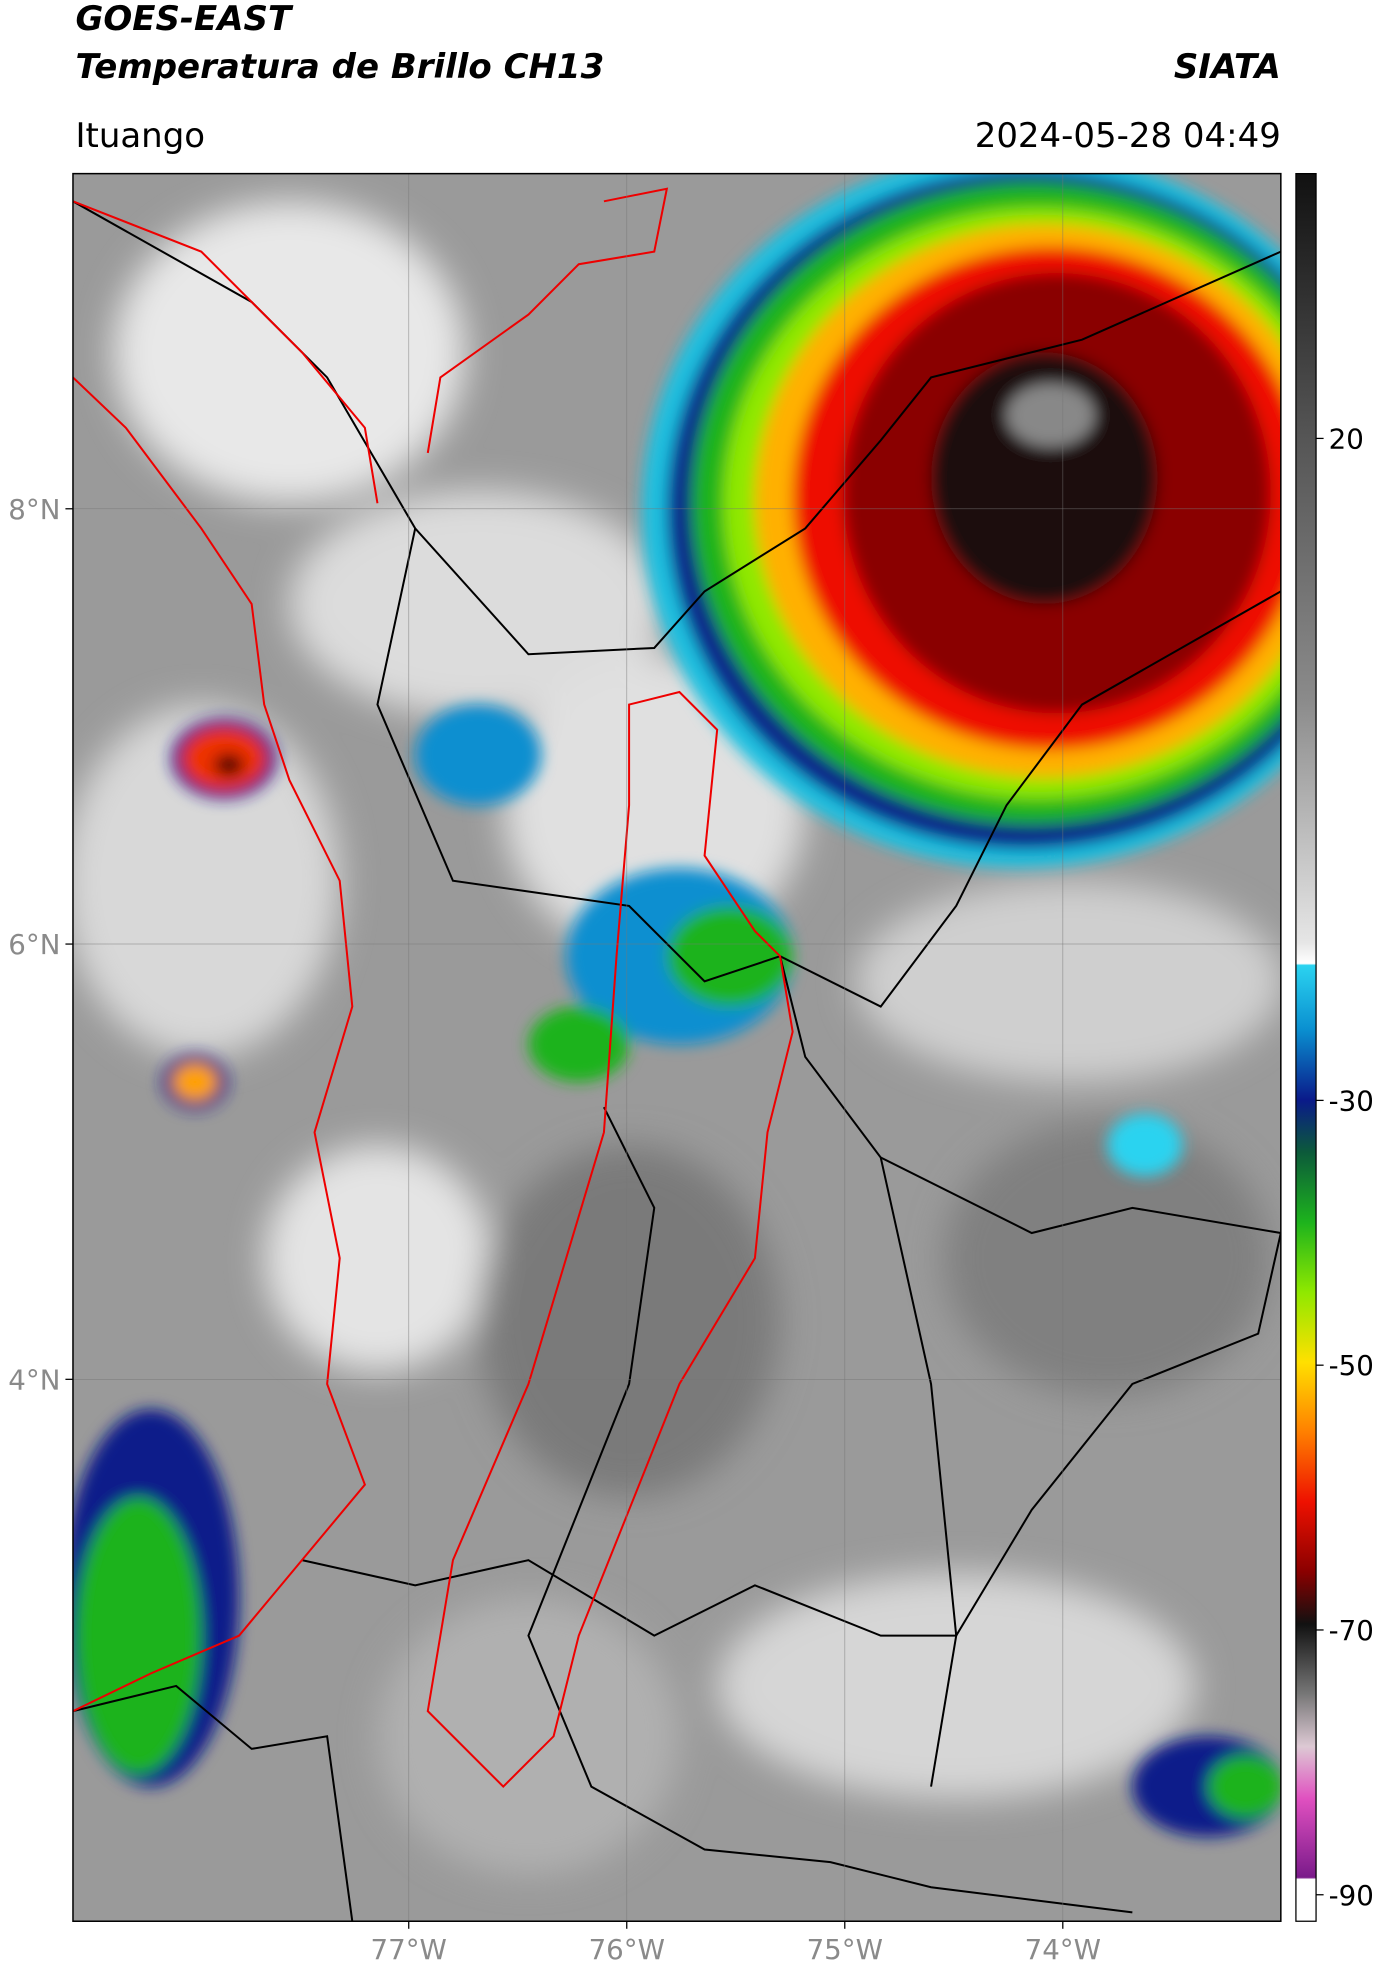 This screenshot has height=1981, width=1384. Describe the element at coordinates (1351, 1365) in the screenshot. I see `colorbar-tick-label: -50` at that location.